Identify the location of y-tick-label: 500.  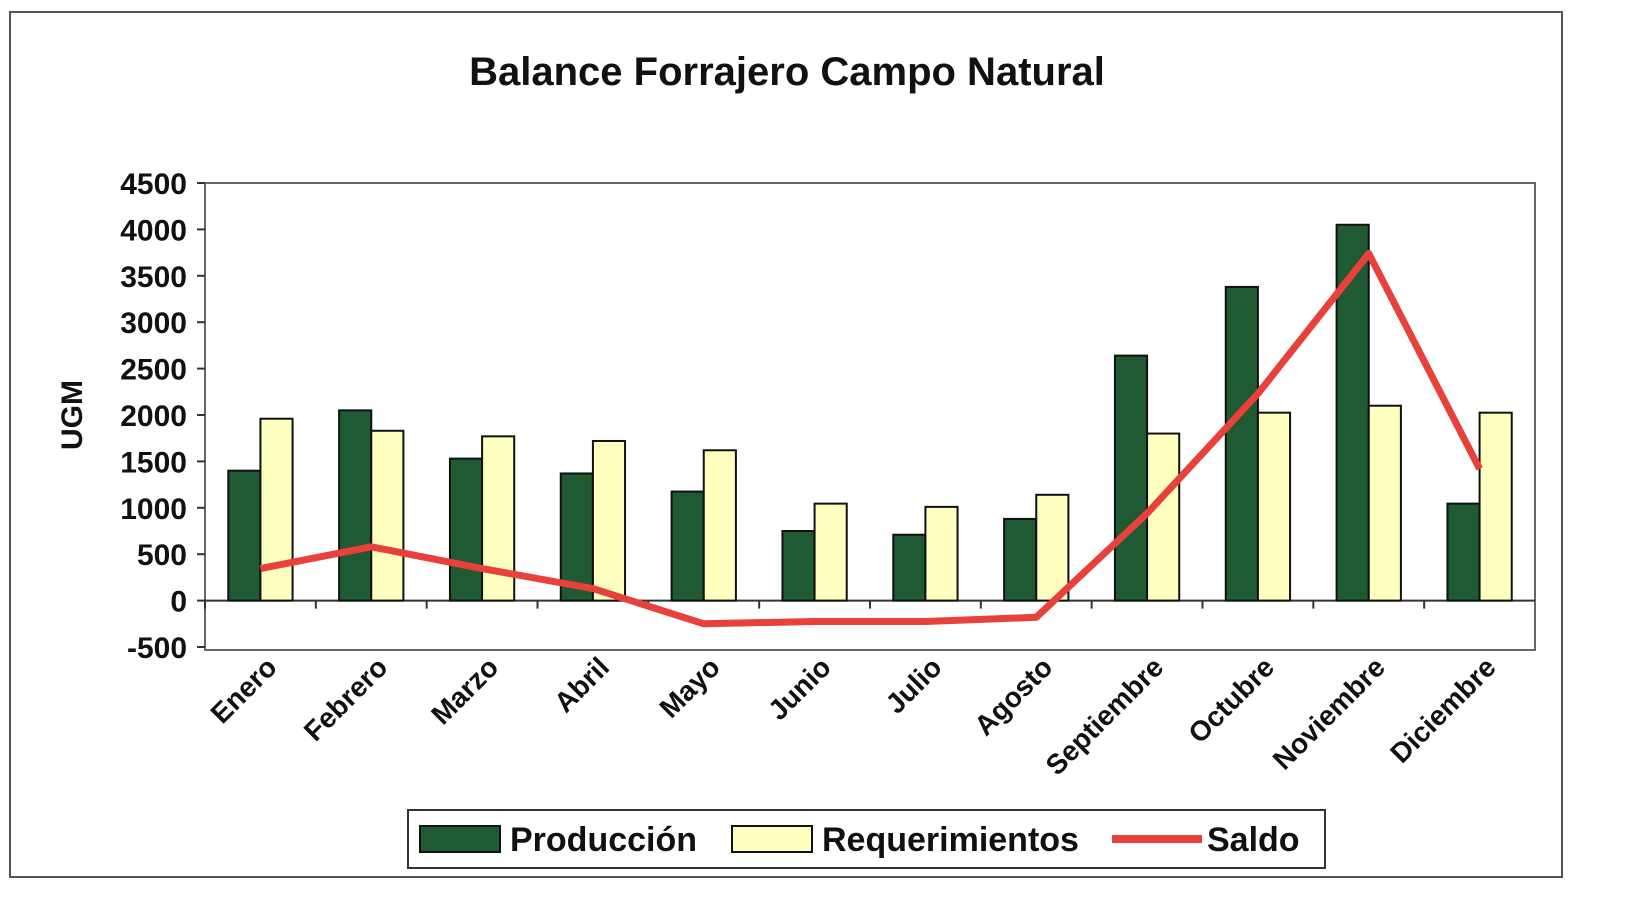
(162, 555).